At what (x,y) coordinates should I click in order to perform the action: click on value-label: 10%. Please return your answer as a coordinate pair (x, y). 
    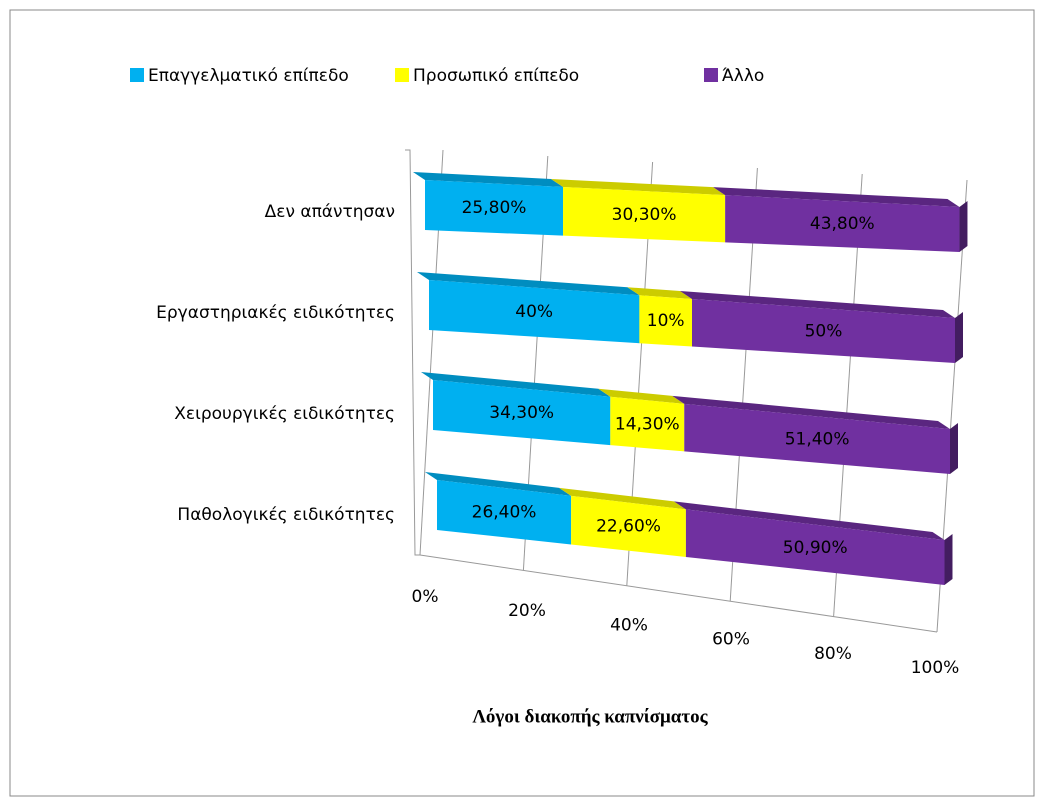
    Looking at the image, I should click on (666, 321).